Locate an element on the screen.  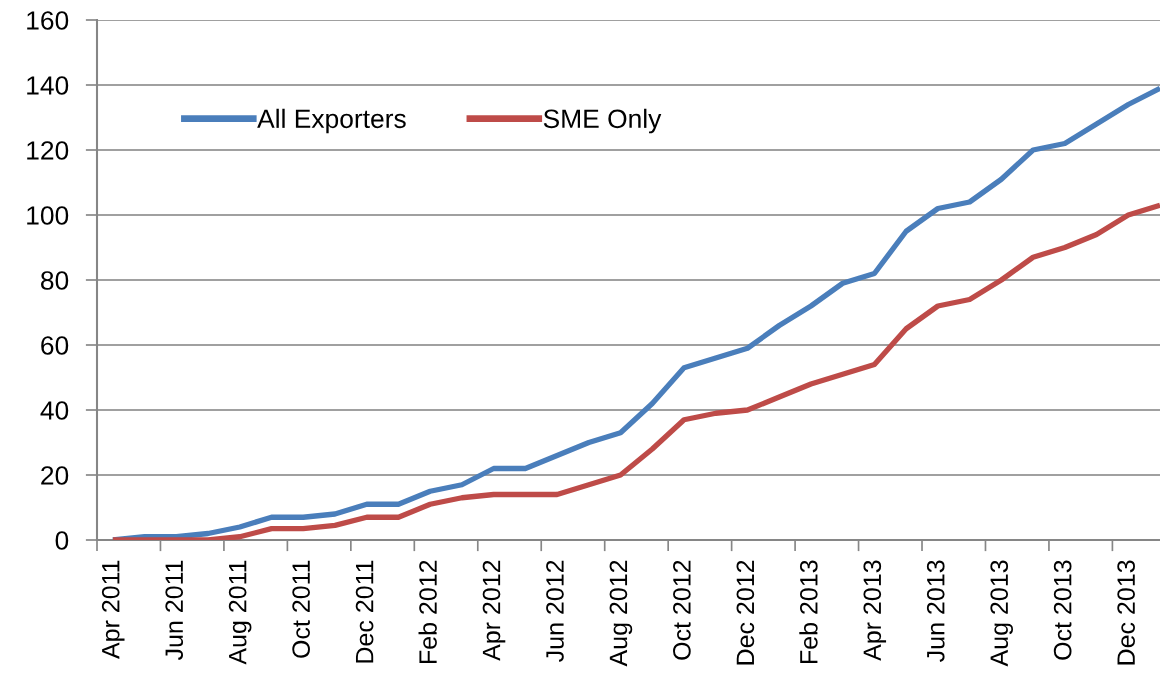
x-tick-label: Oct 2013 is located at coordinates (1062, 610).